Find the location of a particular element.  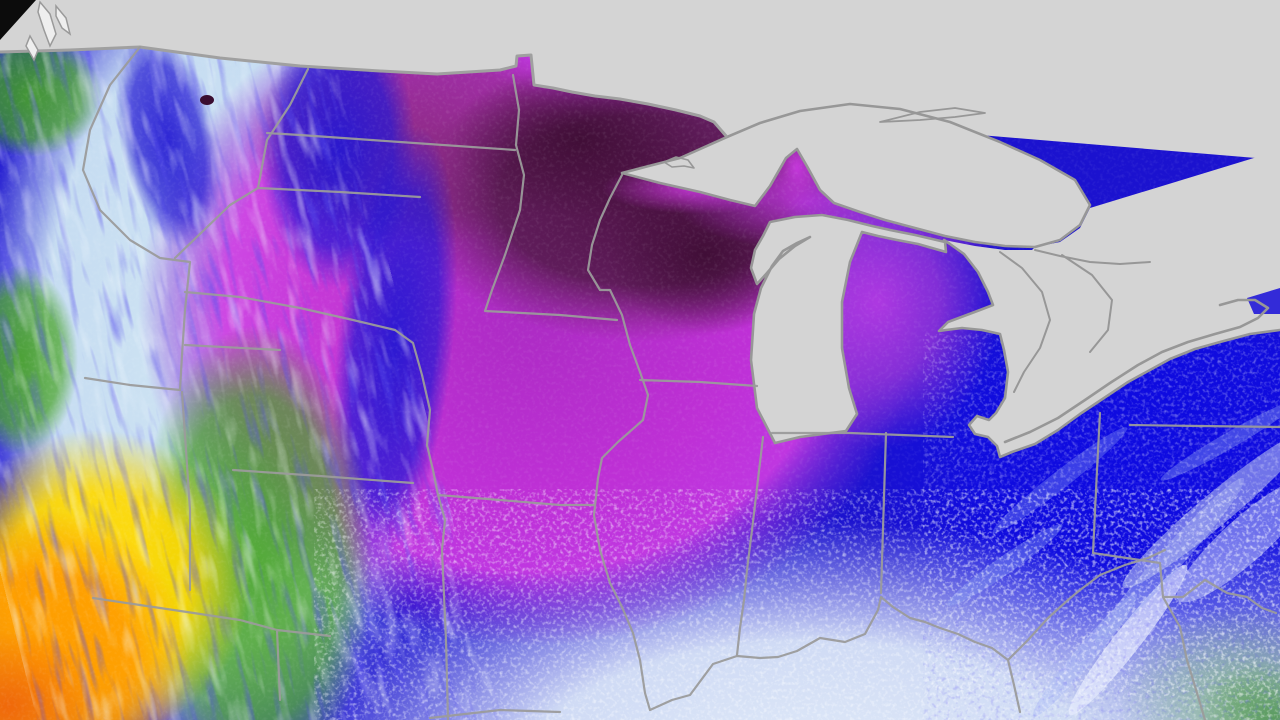

georgian-bay-outline is located at coordinates (1075, 321).